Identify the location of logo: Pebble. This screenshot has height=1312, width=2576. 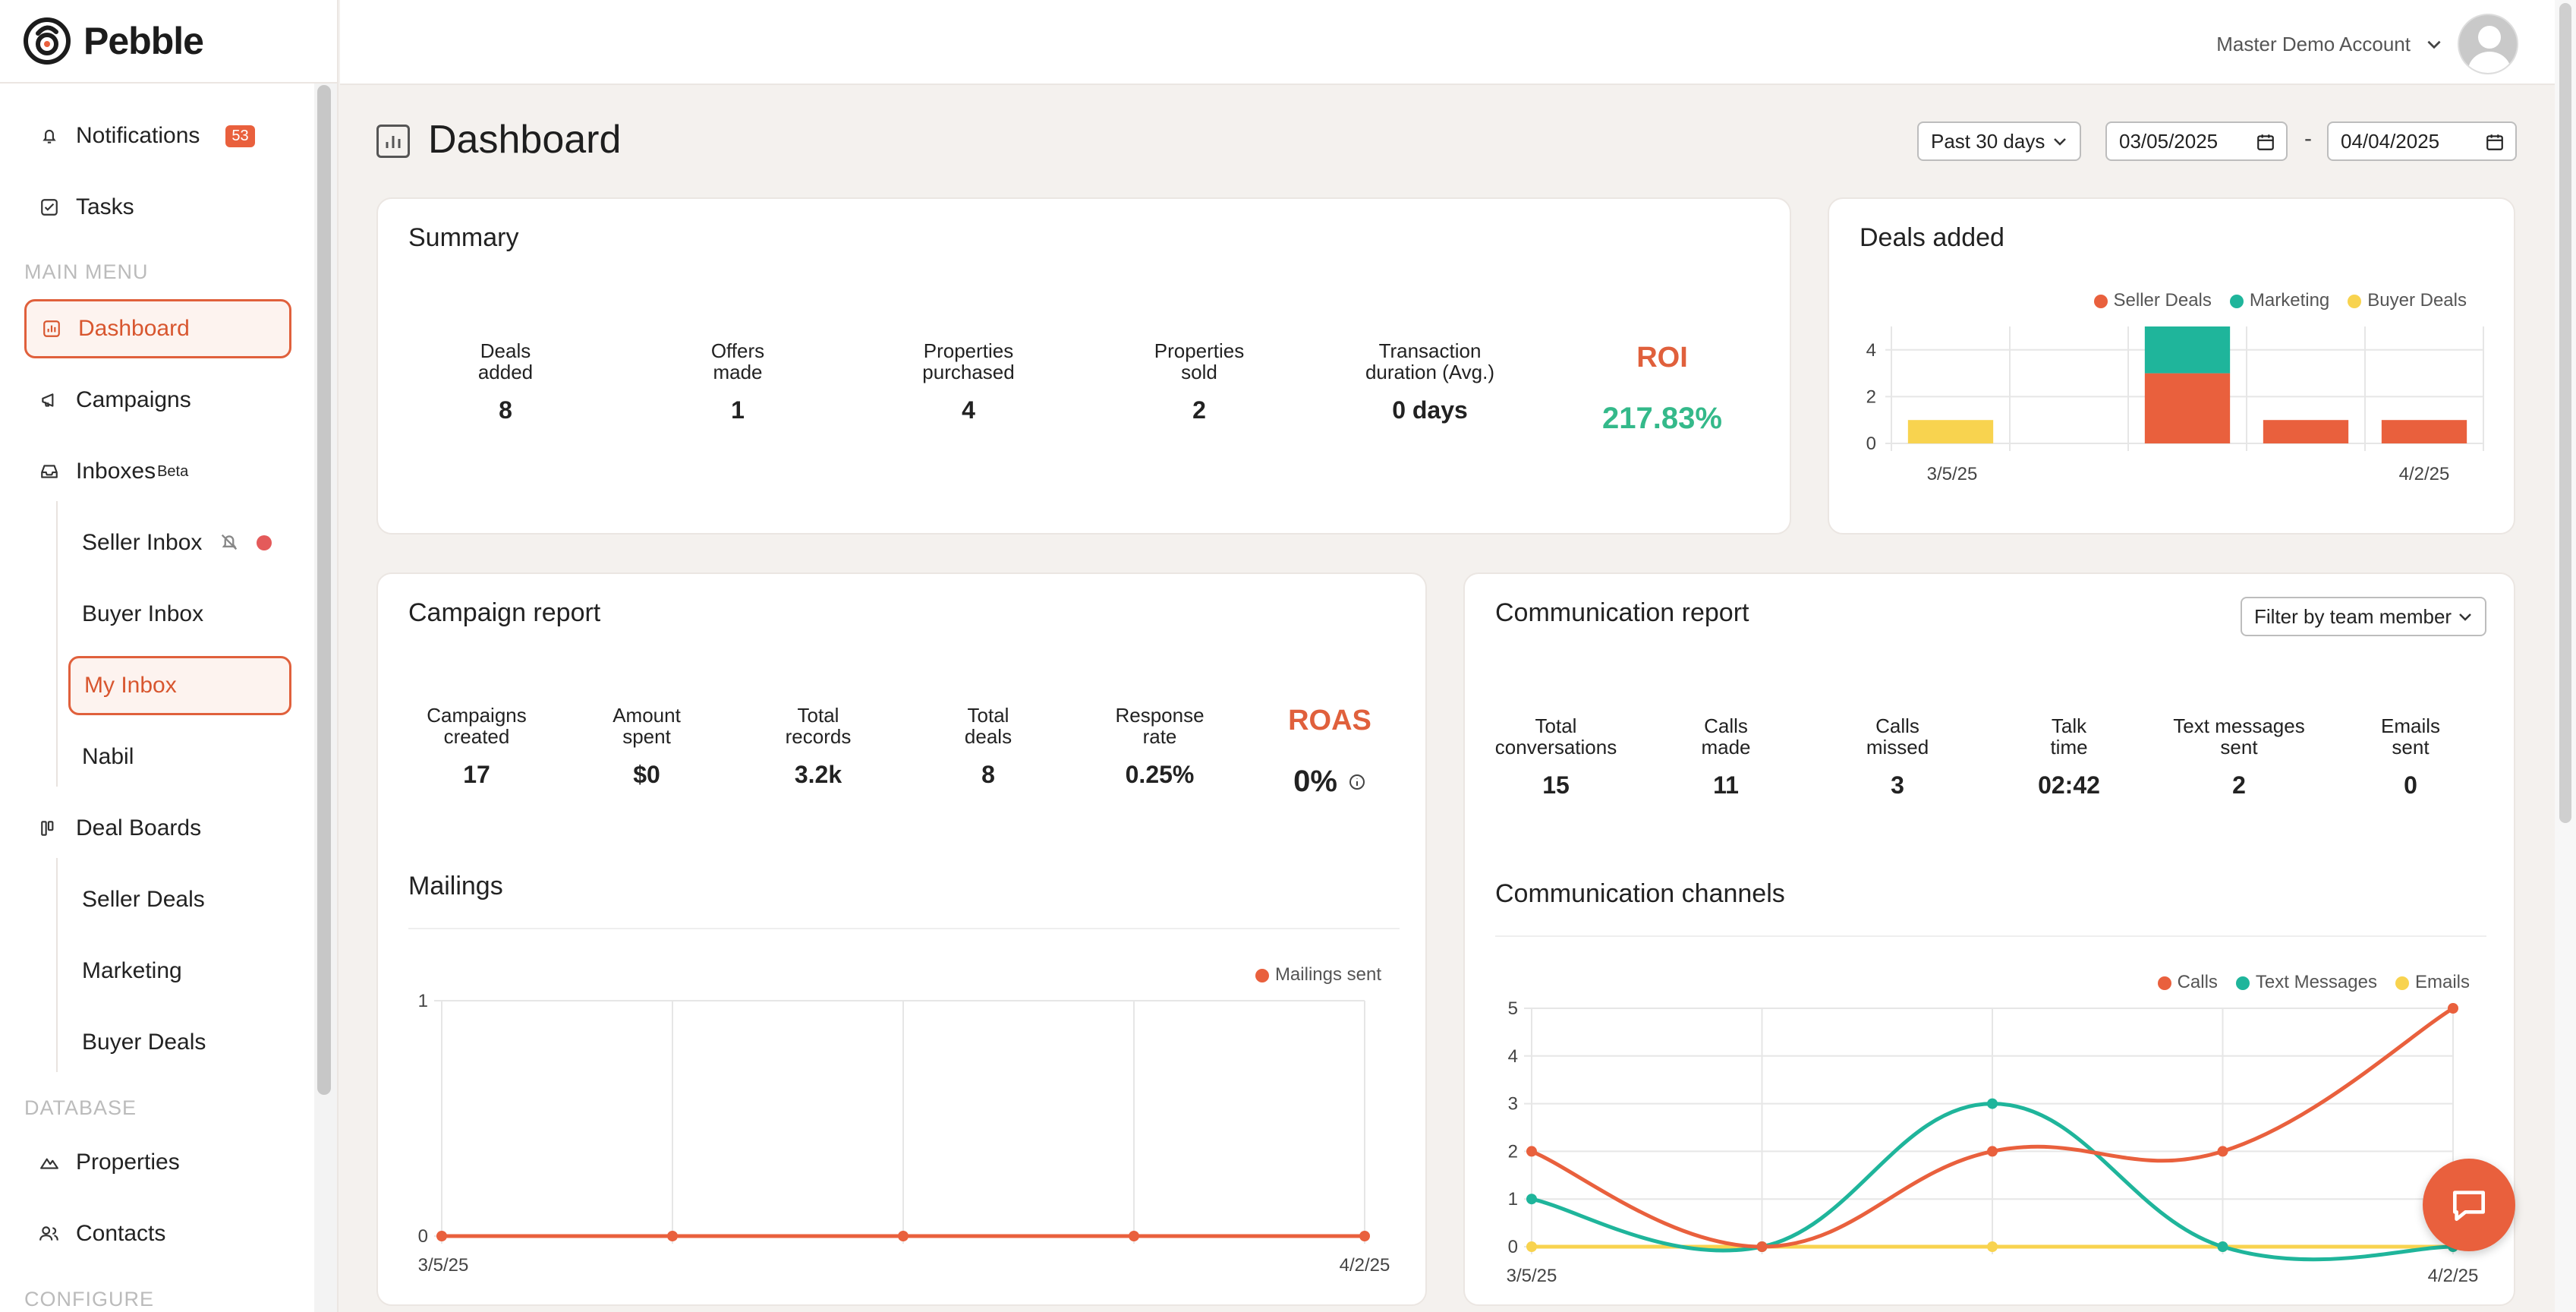
(113, 41).